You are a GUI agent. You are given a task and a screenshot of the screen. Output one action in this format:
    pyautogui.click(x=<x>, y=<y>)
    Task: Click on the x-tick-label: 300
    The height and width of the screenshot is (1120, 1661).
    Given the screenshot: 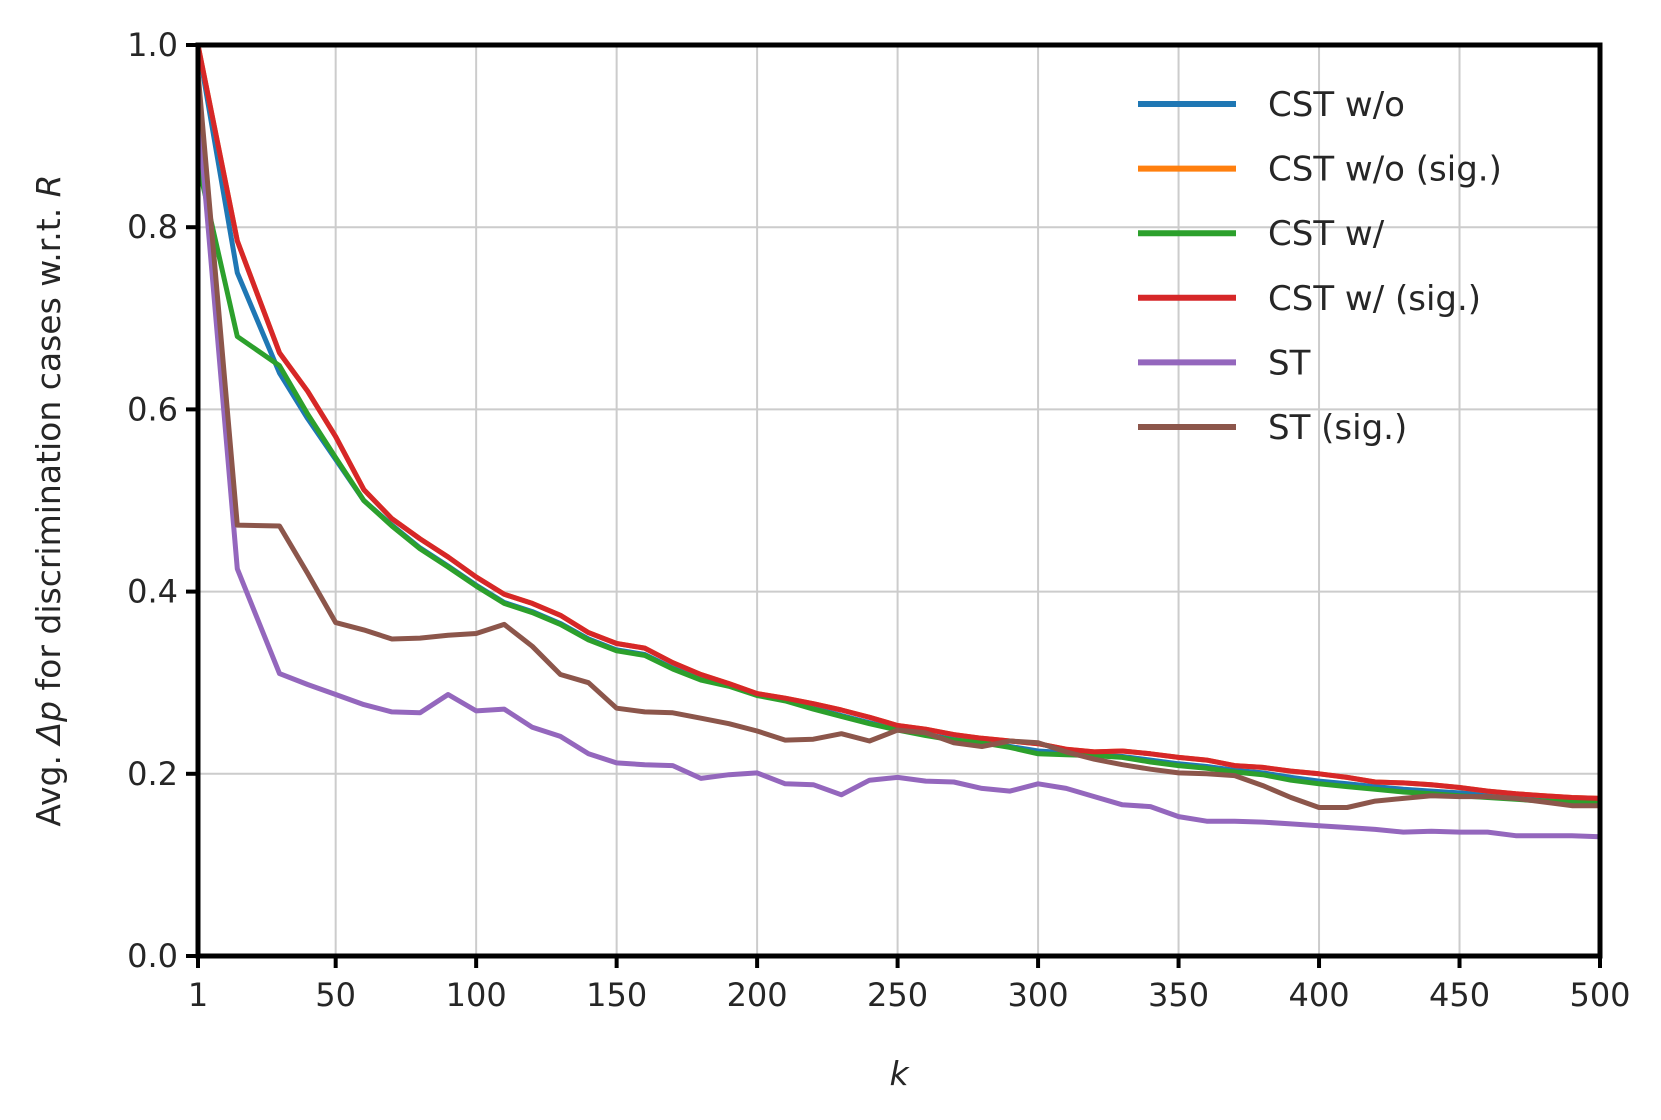 What is the action you would take?
    pyautogui.click(x=1038, y=995)
    